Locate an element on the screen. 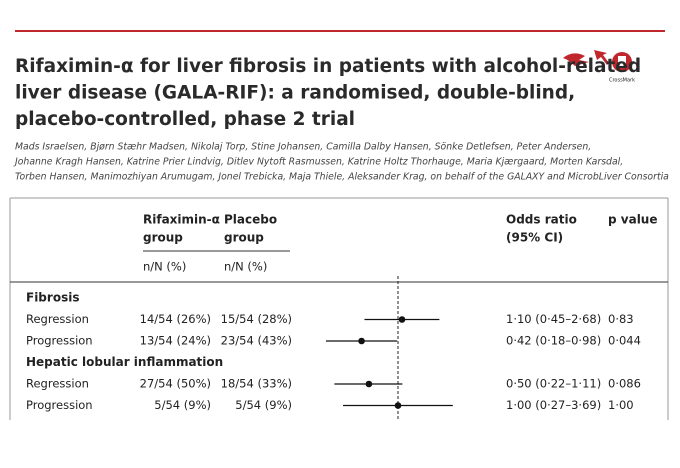 The height and width of the screenshot is (468, 680). cell: 0·50 (0·22–1·11) is located at coordinates (553, 384).